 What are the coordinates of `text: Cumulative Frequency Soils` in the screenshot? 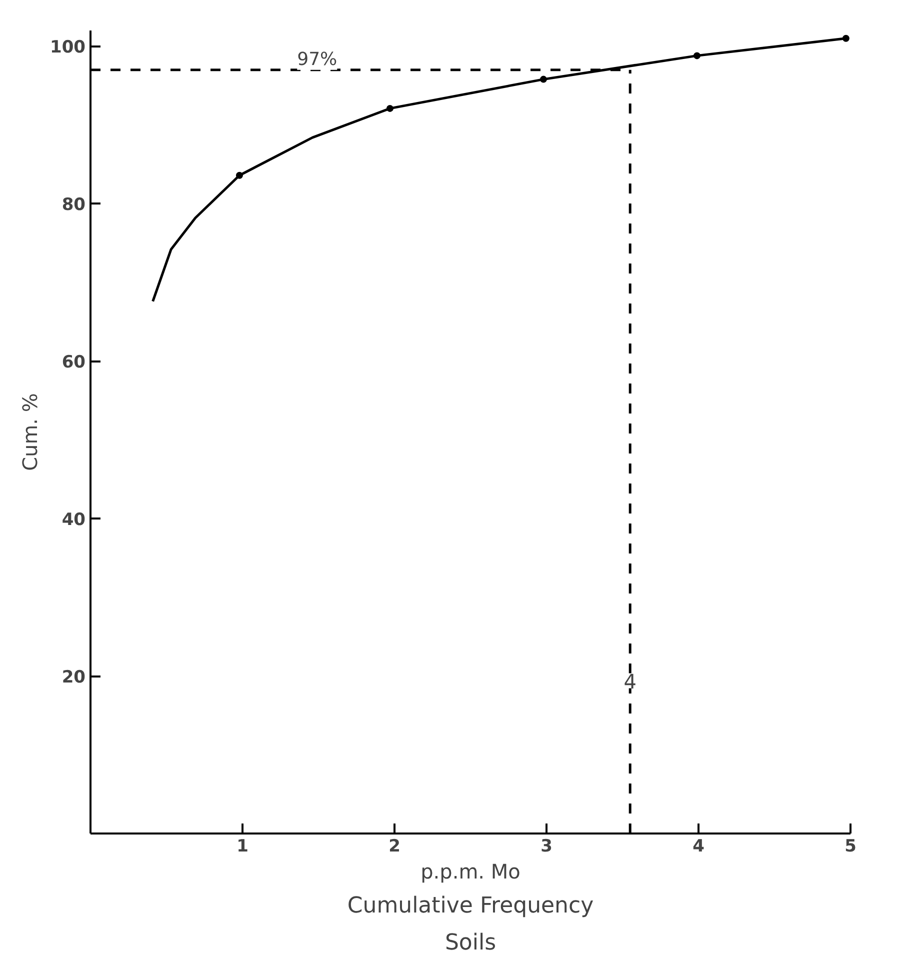 It's located at (470, 925).